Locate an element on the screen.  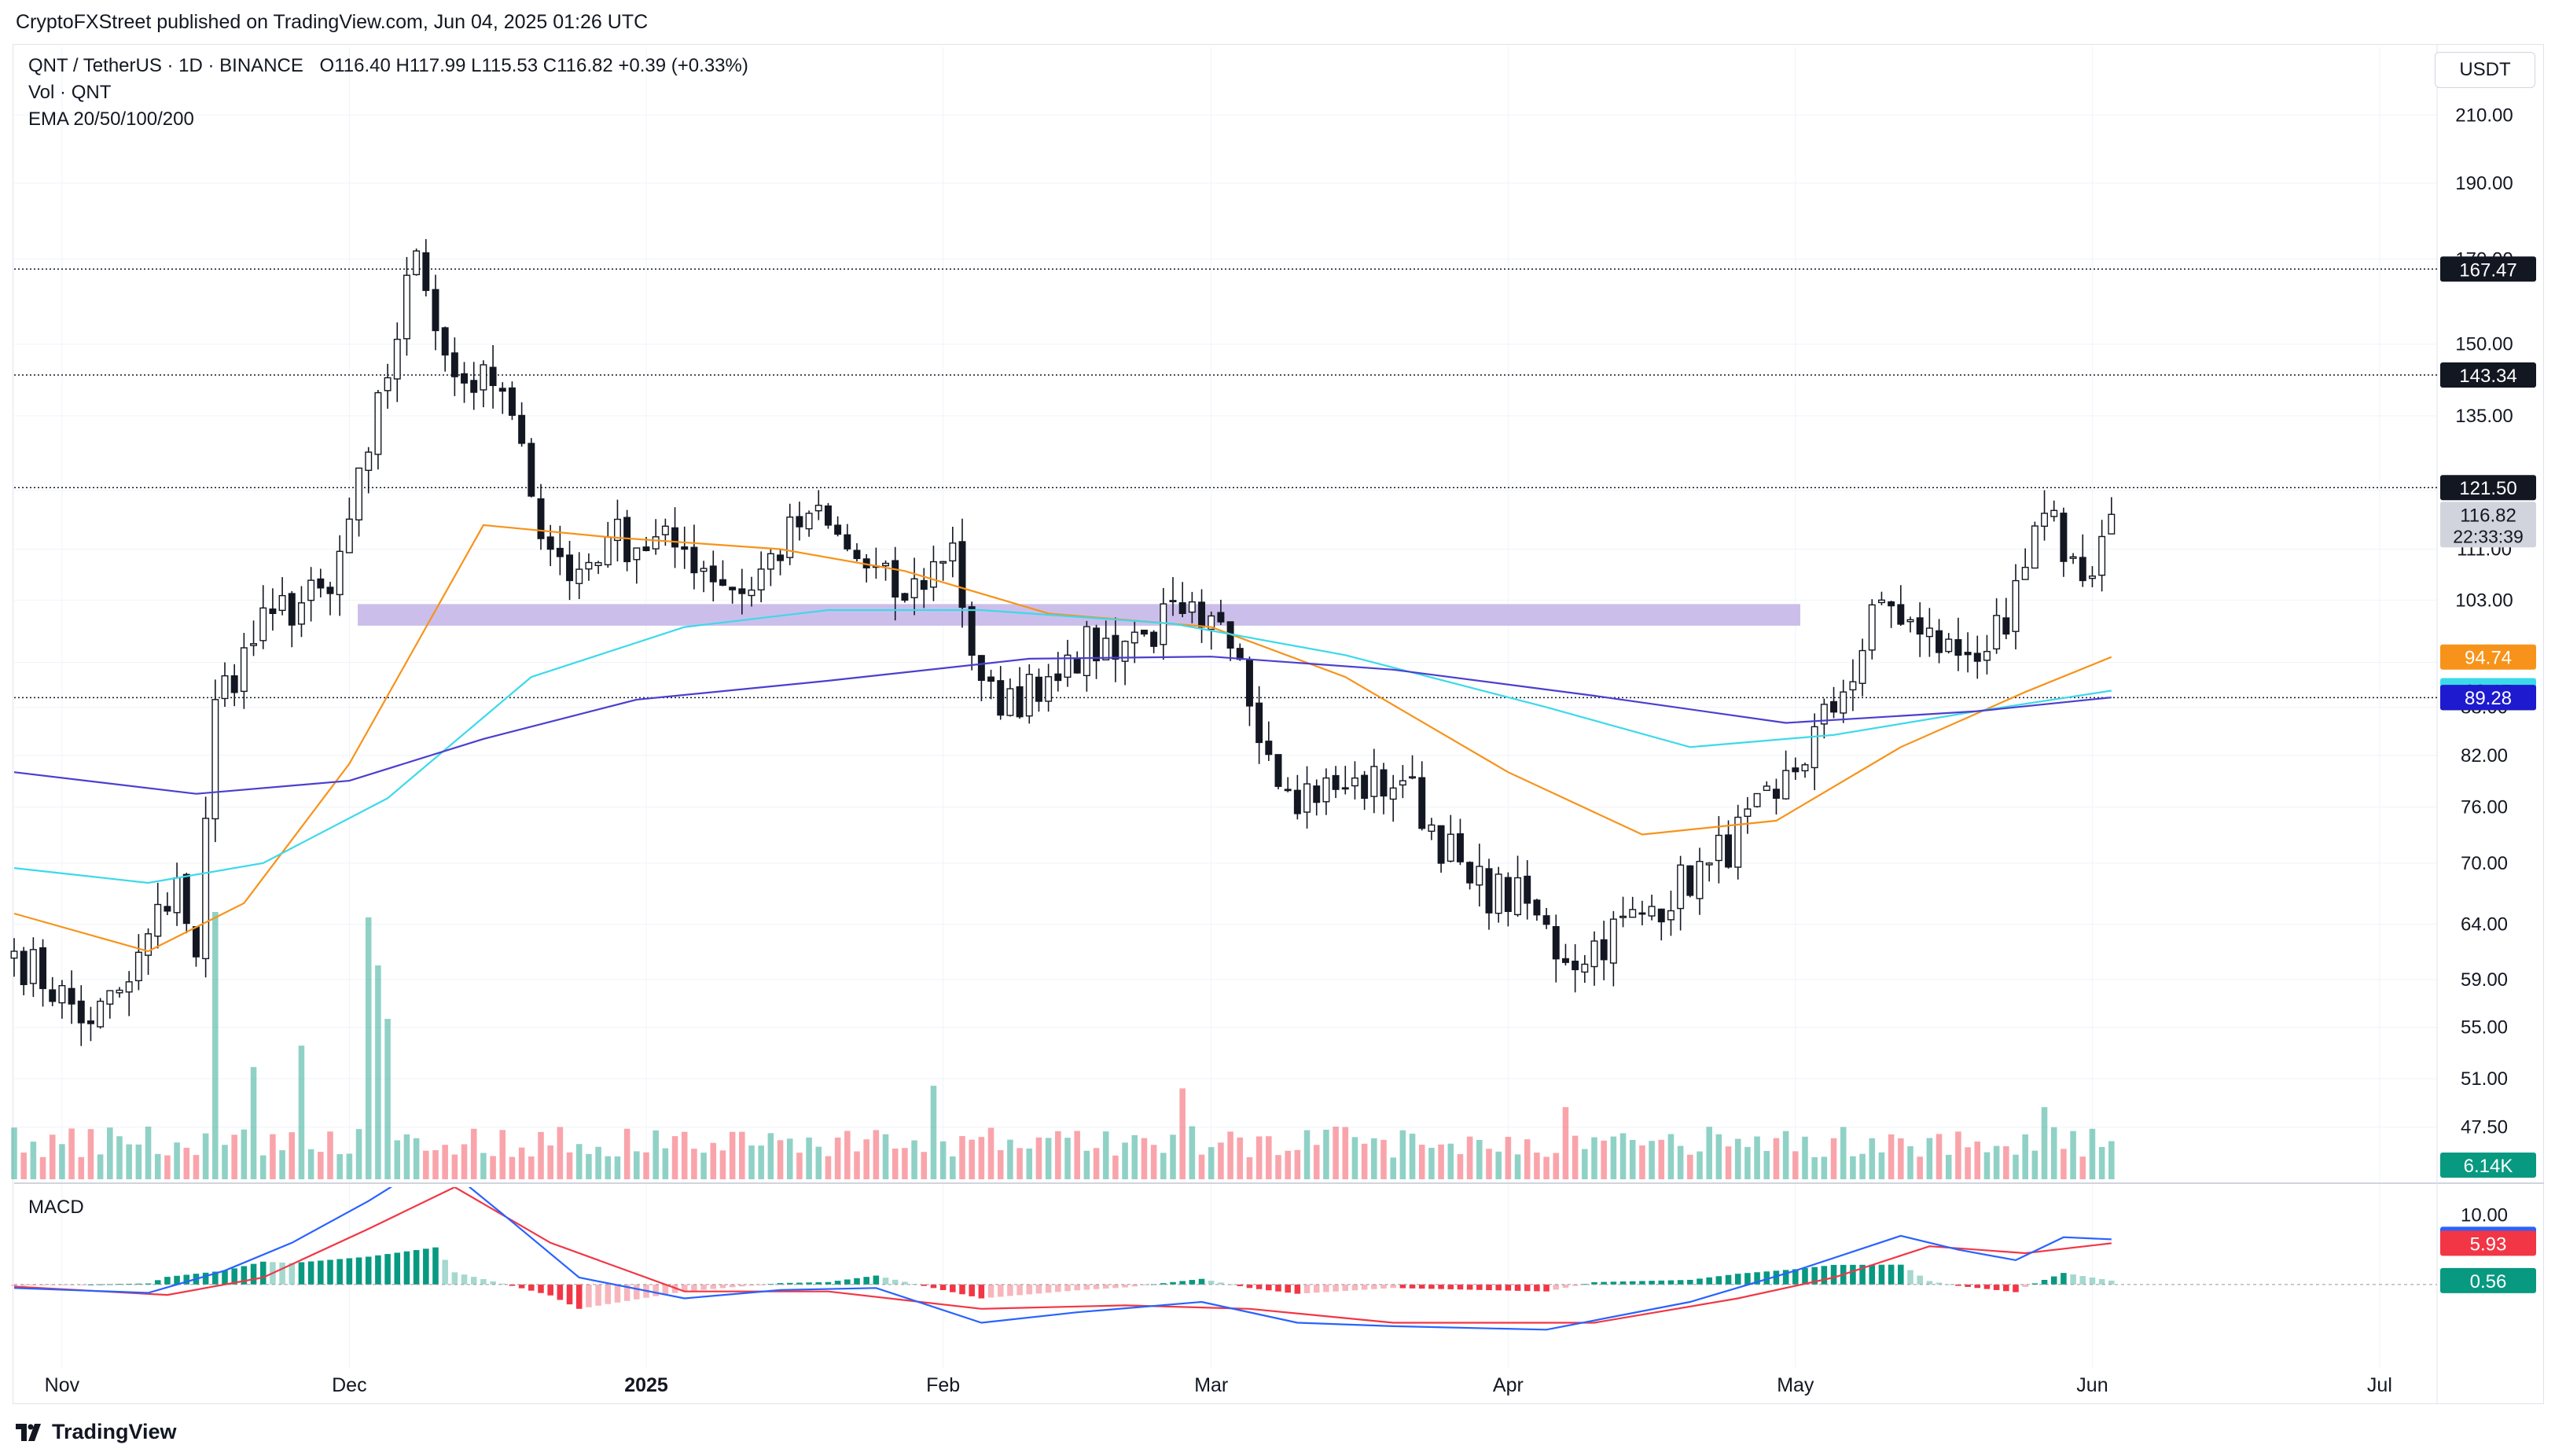
currency-button: USDT is located at coordinates (2485, 70).